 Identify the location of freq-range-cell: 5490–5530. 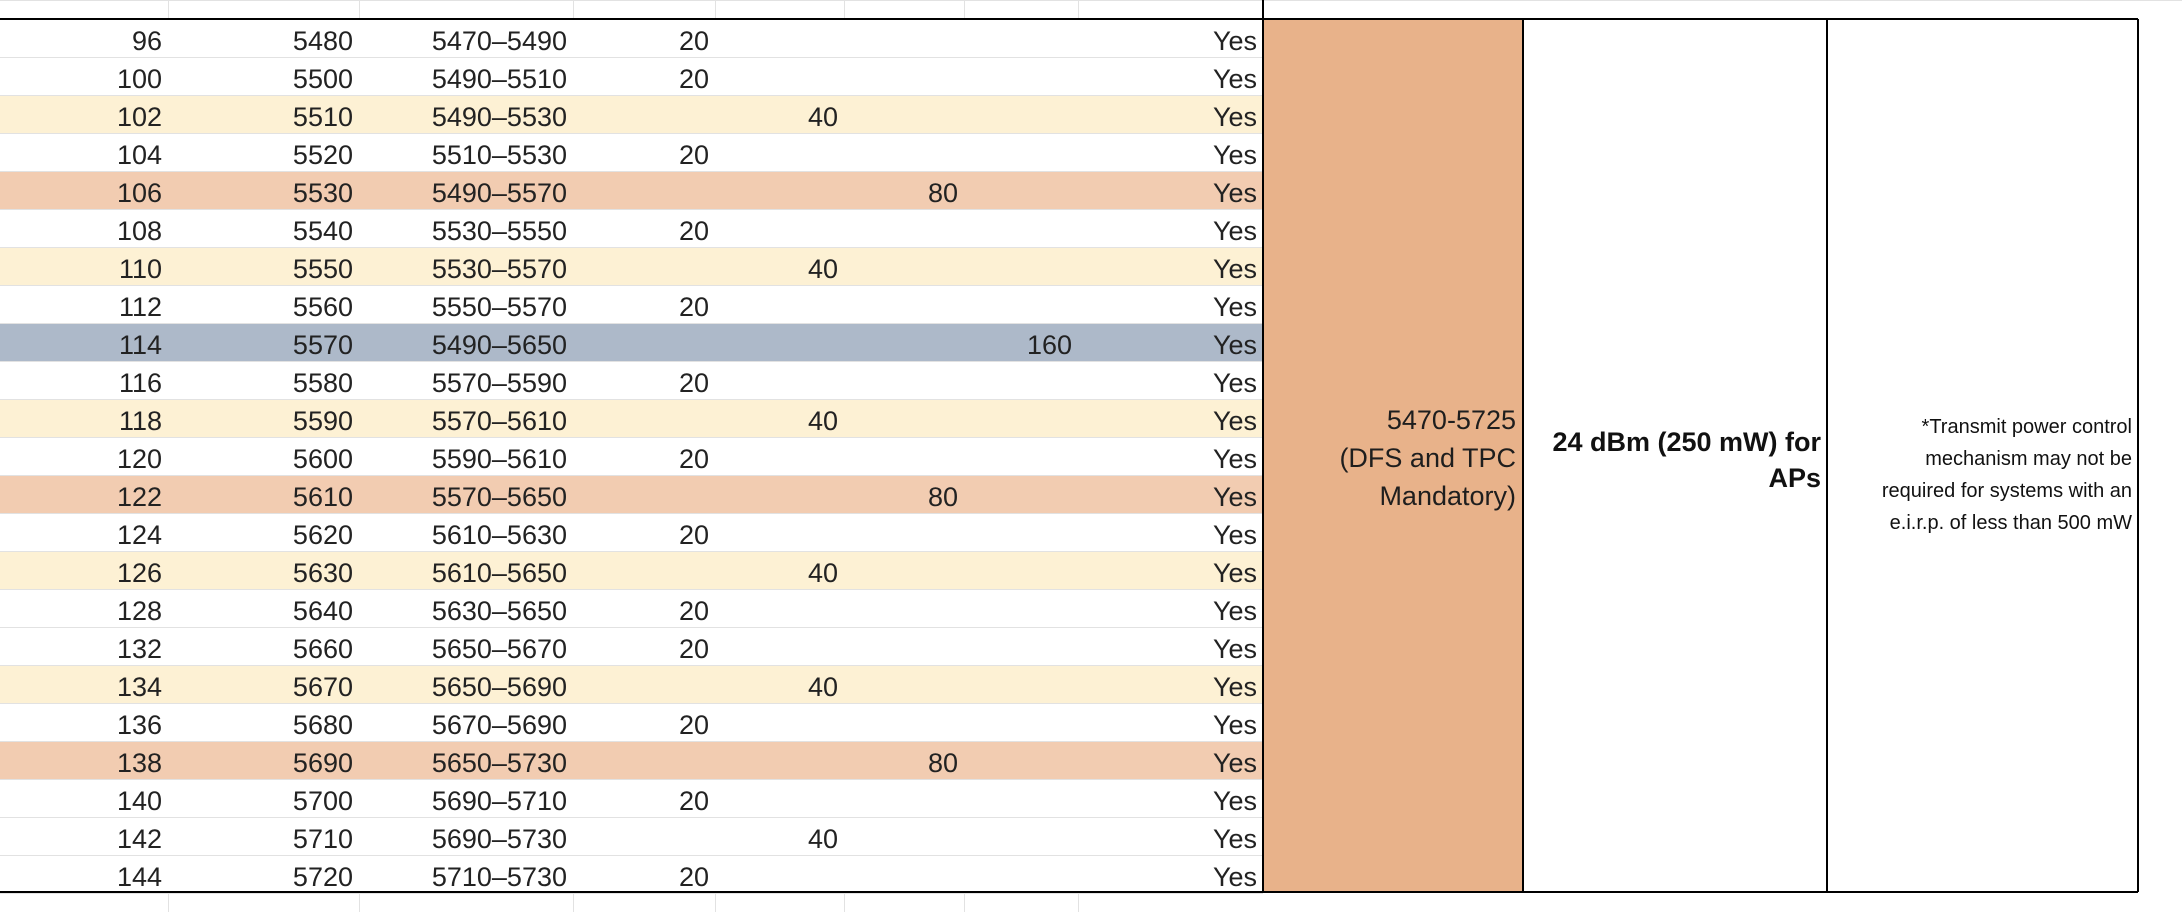
(499, 117).